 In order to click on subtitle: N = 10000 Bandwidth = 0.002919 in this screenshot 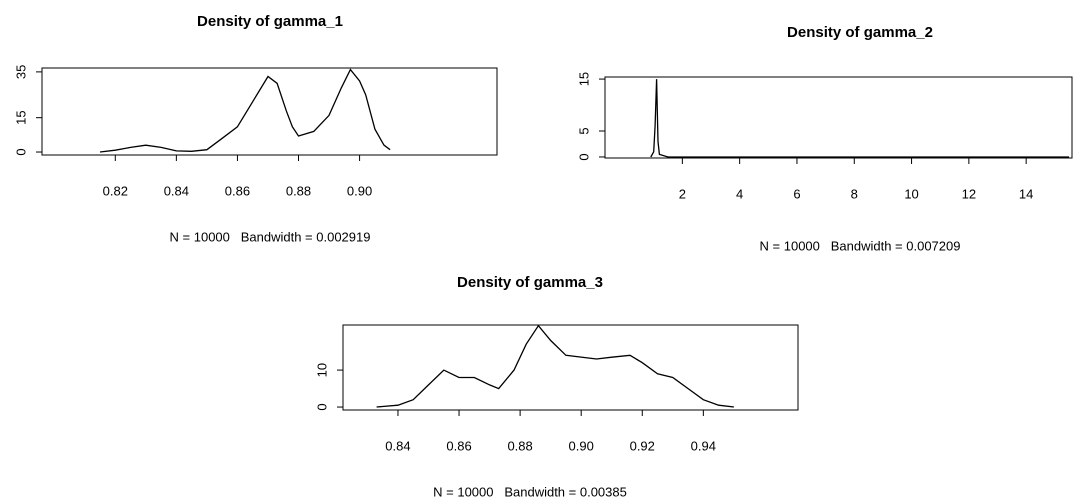, I will do `click(270, 236)`.